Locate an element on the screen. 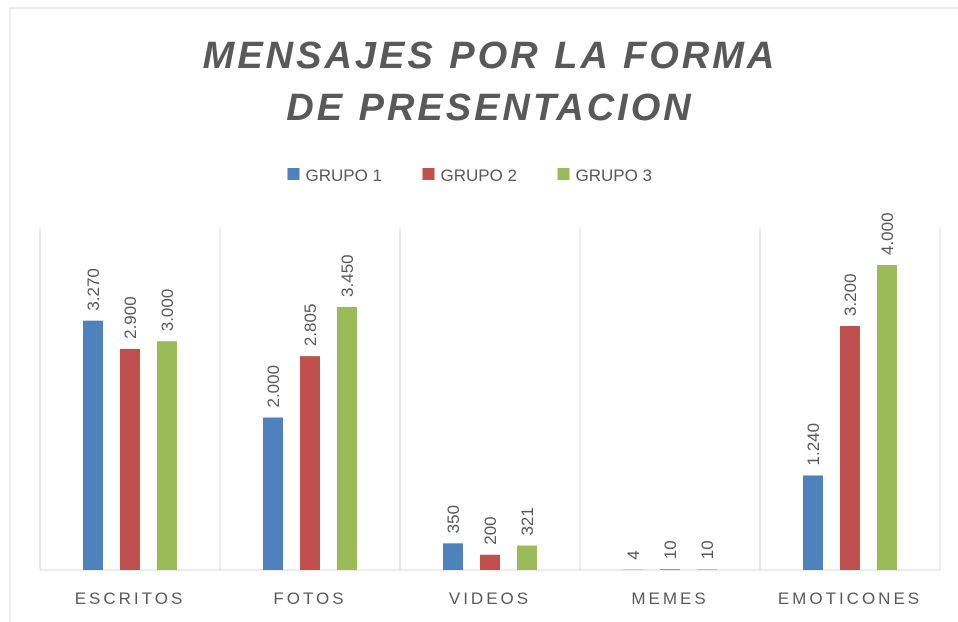 The height and width of the screenshot is (622, 958). x-tick-label: ESCRITOS is located at coordinates (130, 598).